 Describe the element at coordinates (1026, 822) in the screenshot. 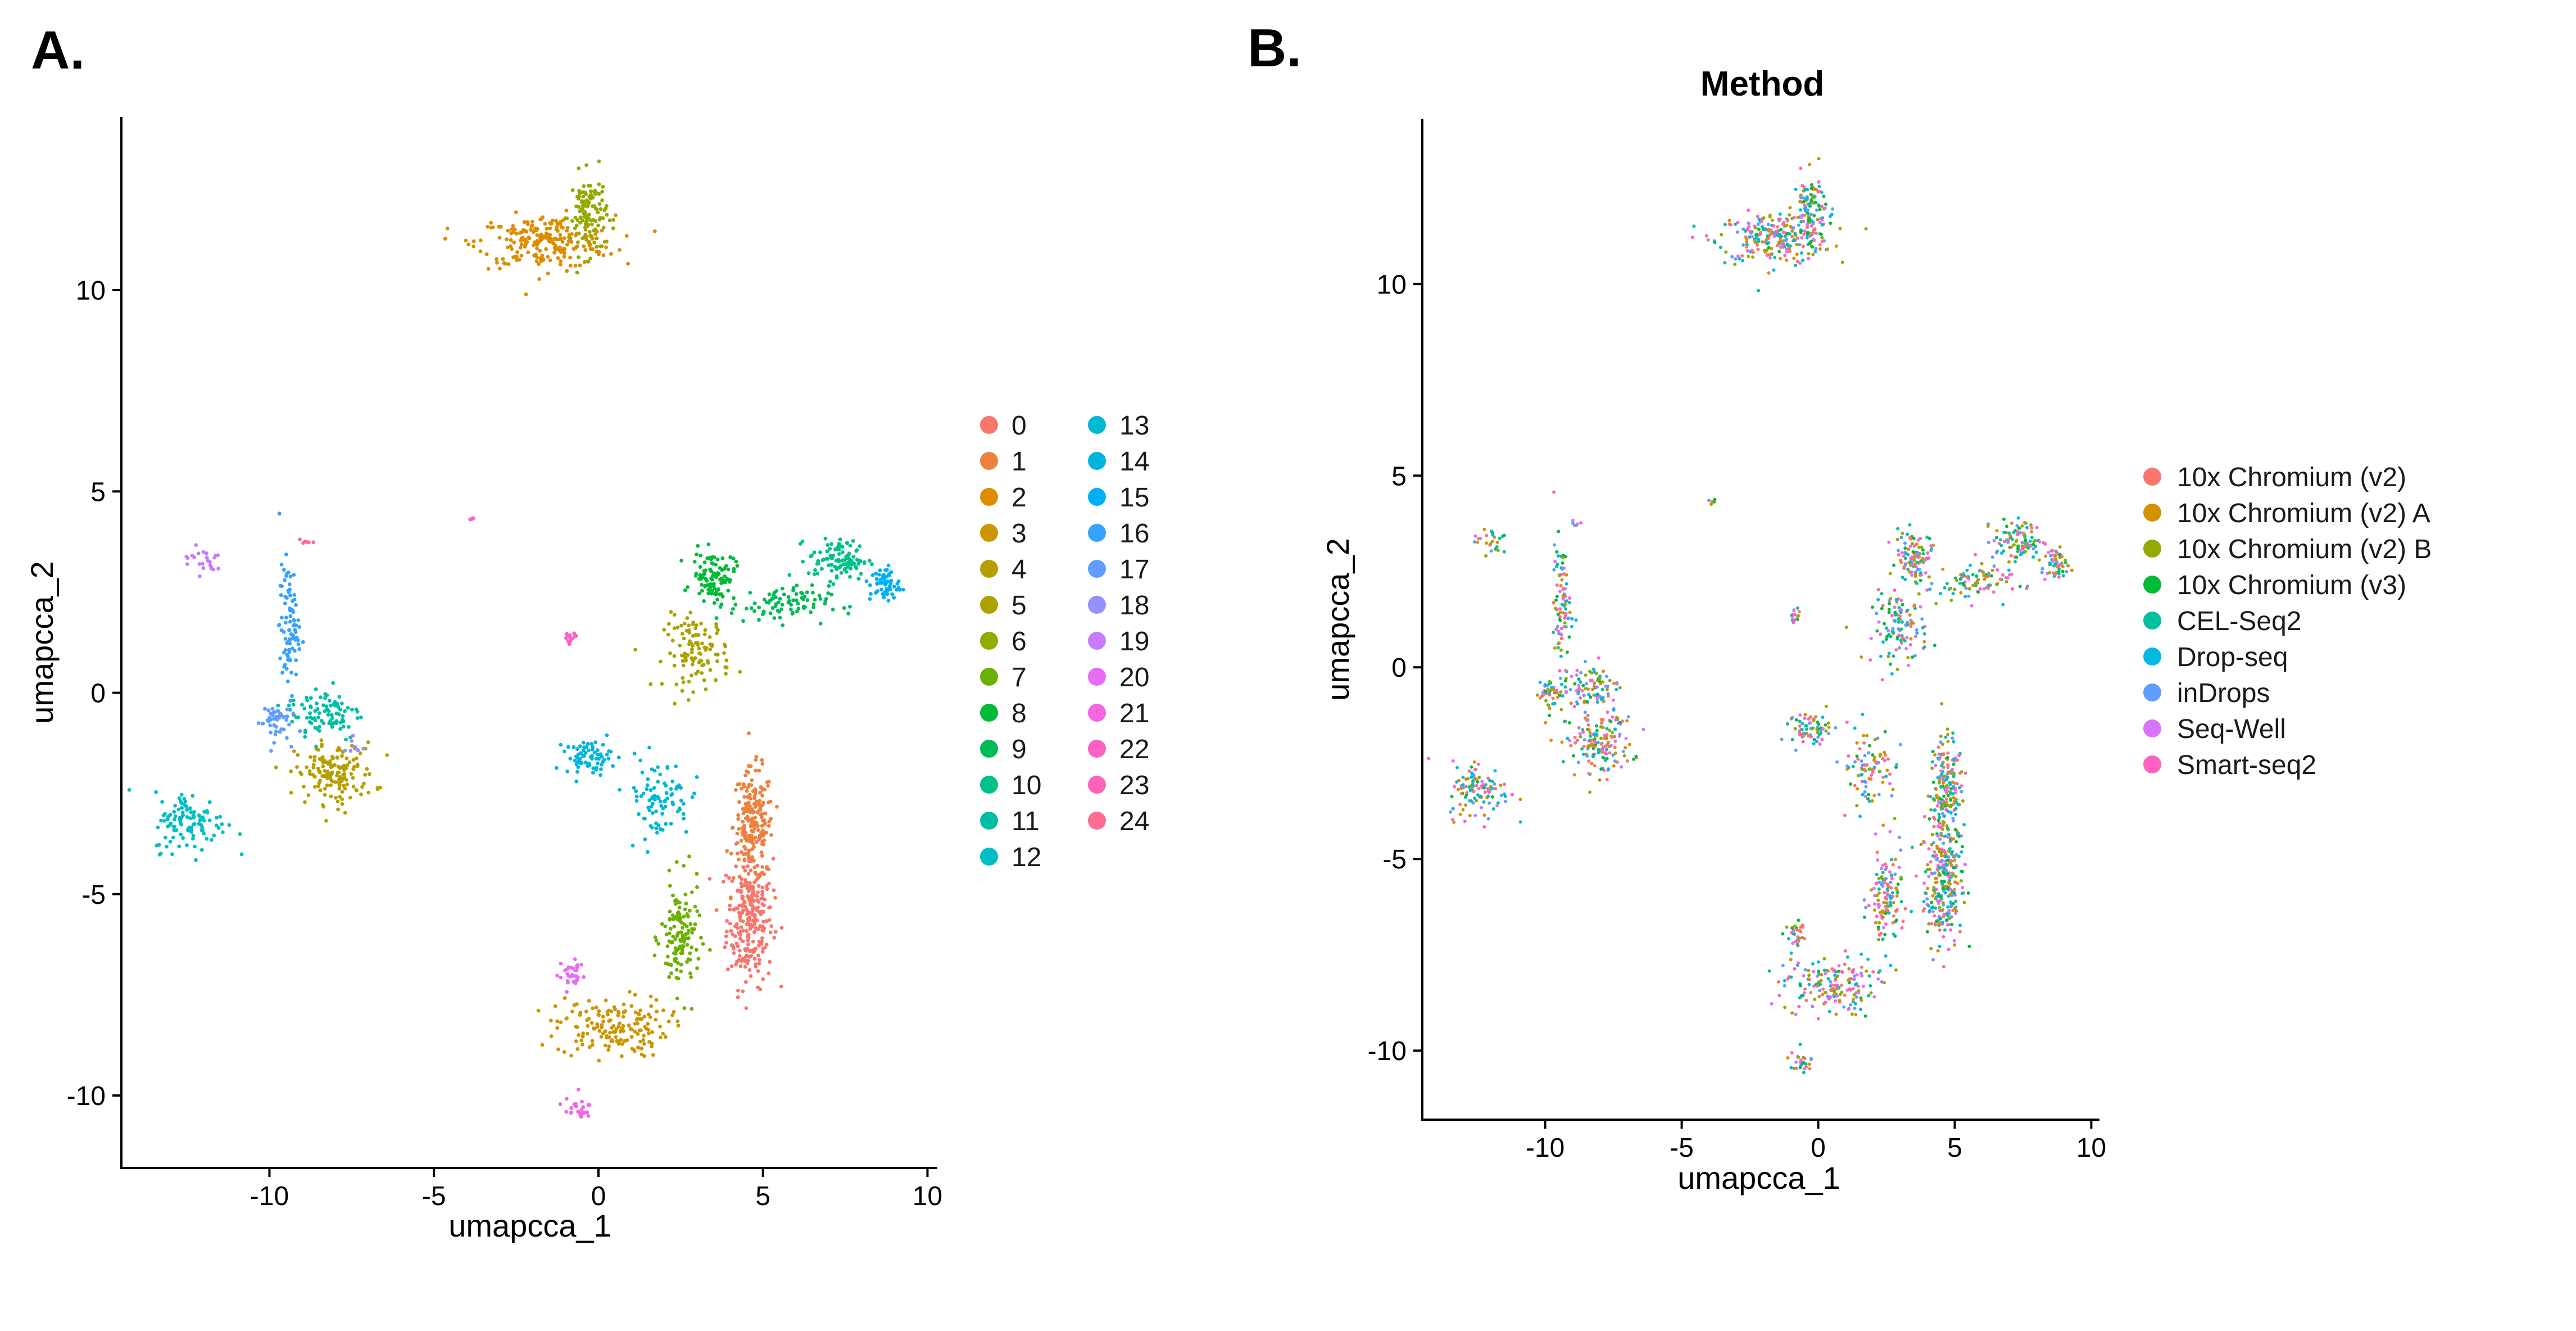

I see `cluster-legend-label: 11` at that location.